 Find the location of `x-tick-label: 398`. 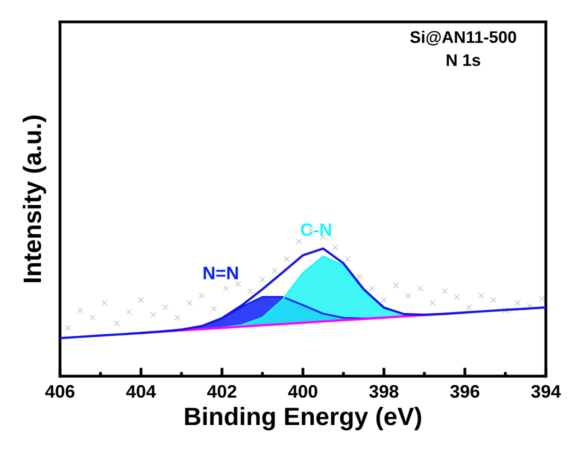

x-tick-label: 398 is located at coordinates (383, 391).